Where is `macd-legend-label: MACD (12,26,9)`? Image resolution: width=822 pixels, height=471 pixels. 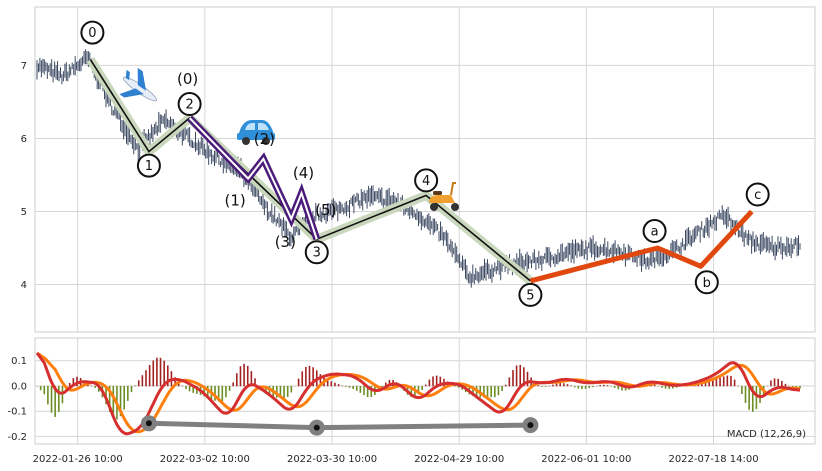
macd-legend-label: MACD (12,26,9) is located at coordinates (766, 434).